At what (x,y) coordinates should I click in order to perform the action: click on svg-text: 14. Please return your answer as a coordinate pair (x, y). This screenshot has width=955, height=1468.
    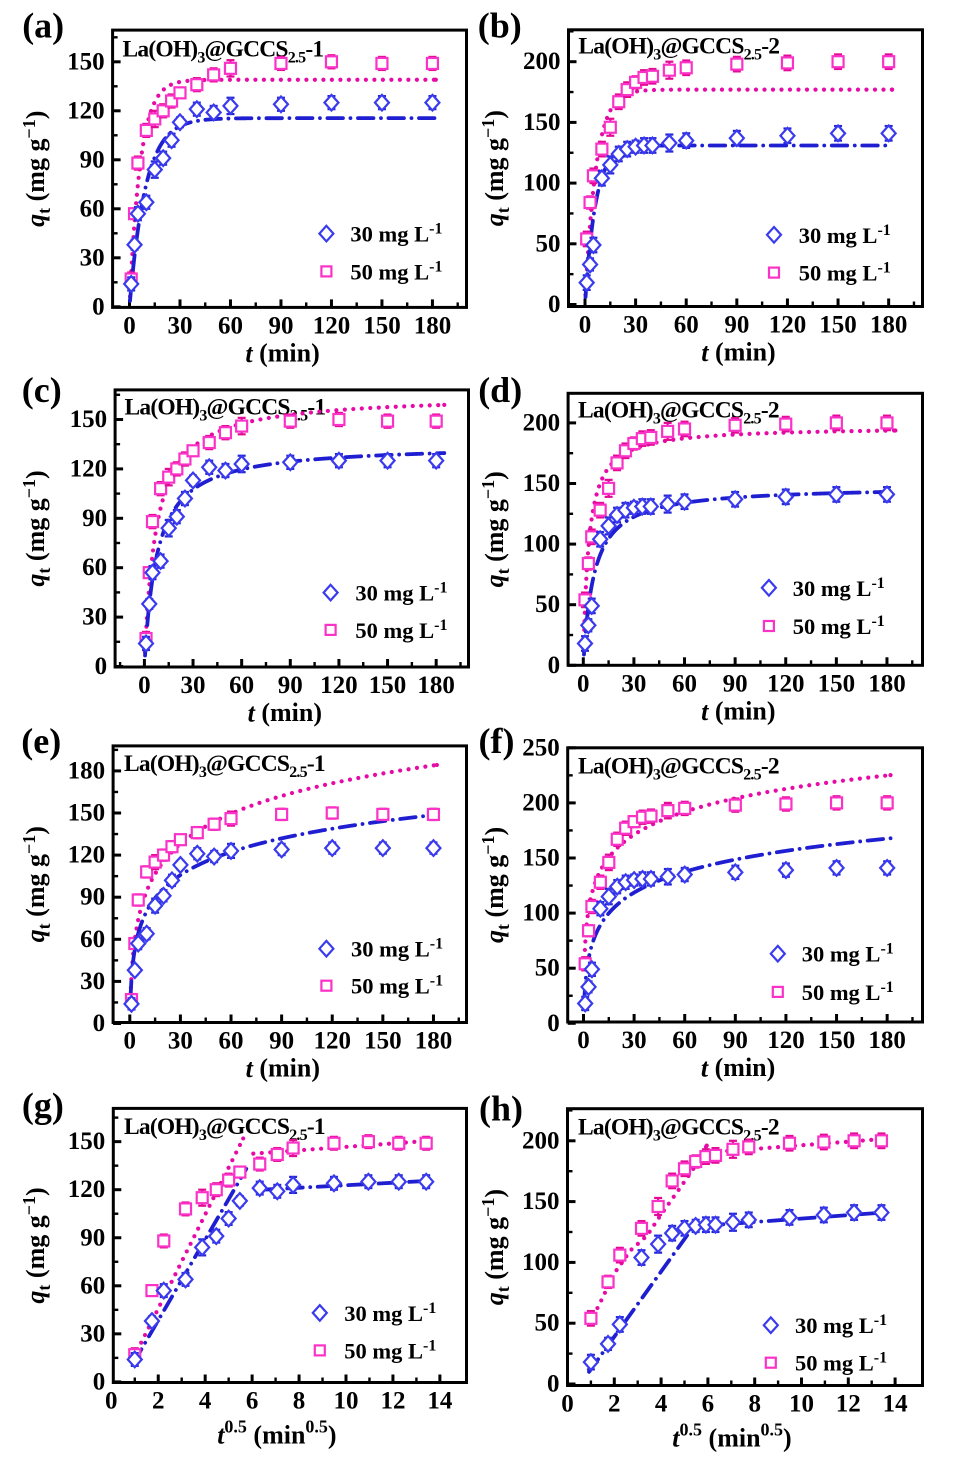
    Looking at the image, I should click on (440, 1401).